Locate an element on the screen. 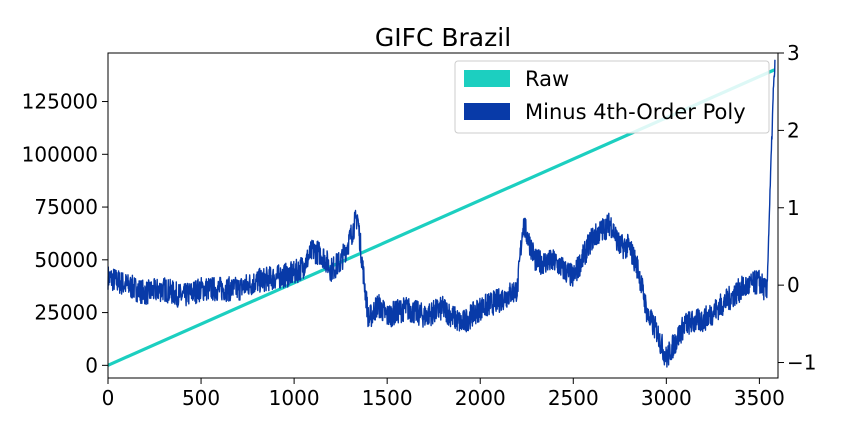  y-left-tick-label: 125000 is located at coordinates (60, 102).